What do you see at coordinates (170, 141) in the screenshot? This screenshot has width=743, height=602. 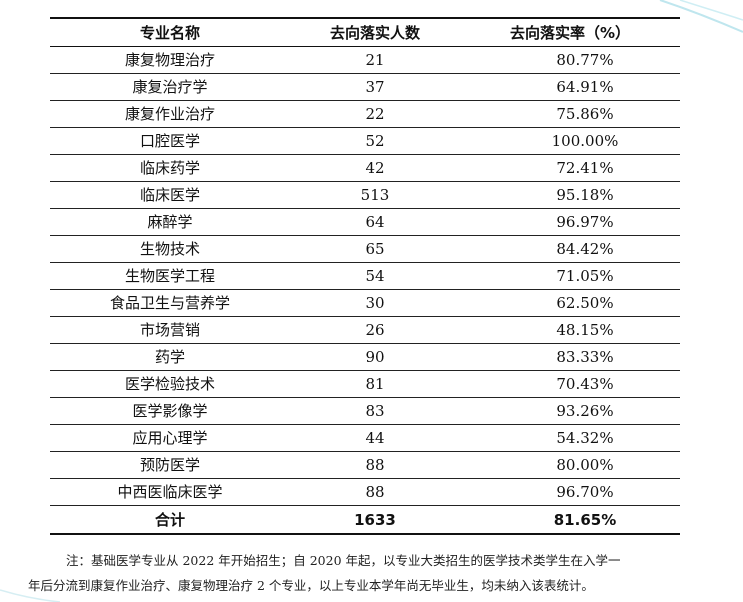 I see `cell-major-name: 口腔医学` at bounding box center [170, 141].